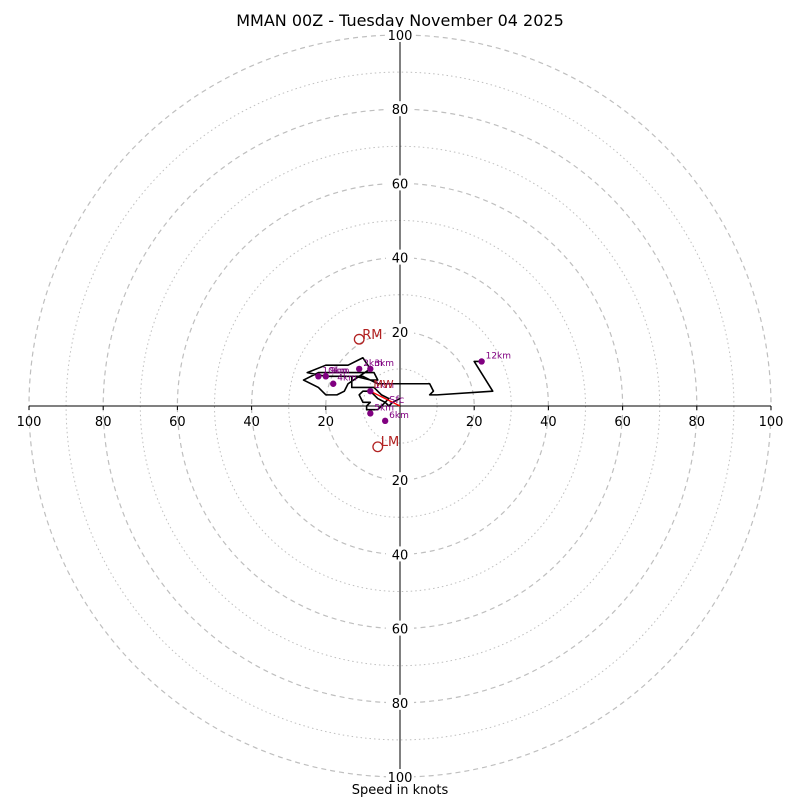  Describe the element at coordinates (340, 371) in the screenshot. I see `height-label-9km: 9km` at that location.